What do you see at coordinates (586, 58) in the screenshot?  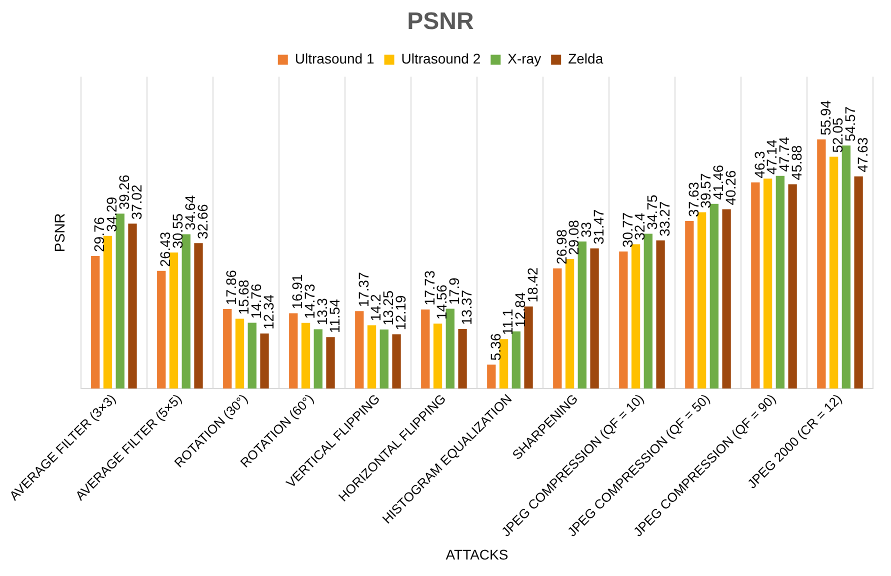 I see `legend-label: Zelda` at bounding box center [586, 58].